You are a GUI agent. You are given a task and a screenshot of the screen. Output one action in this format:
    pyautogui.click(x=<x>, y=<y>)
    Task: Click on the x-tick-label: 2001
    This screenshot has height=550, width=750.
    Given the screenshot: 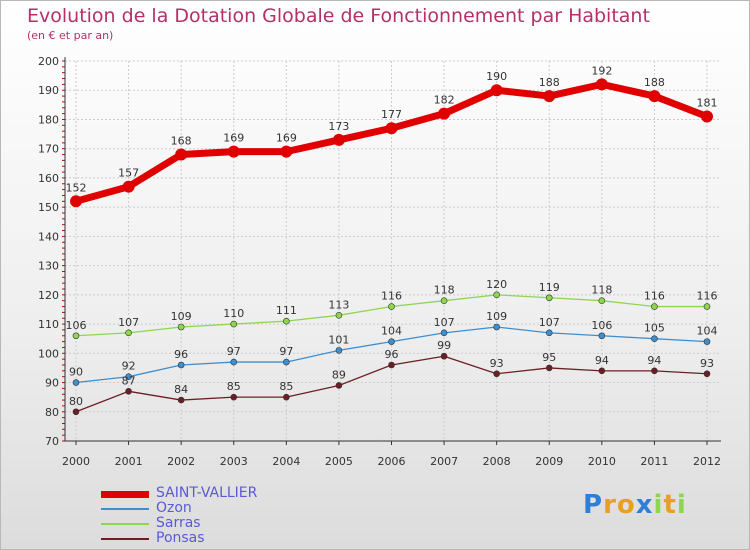 What is the action you would take?
    pyautogui.click(x=129, y=461)
    